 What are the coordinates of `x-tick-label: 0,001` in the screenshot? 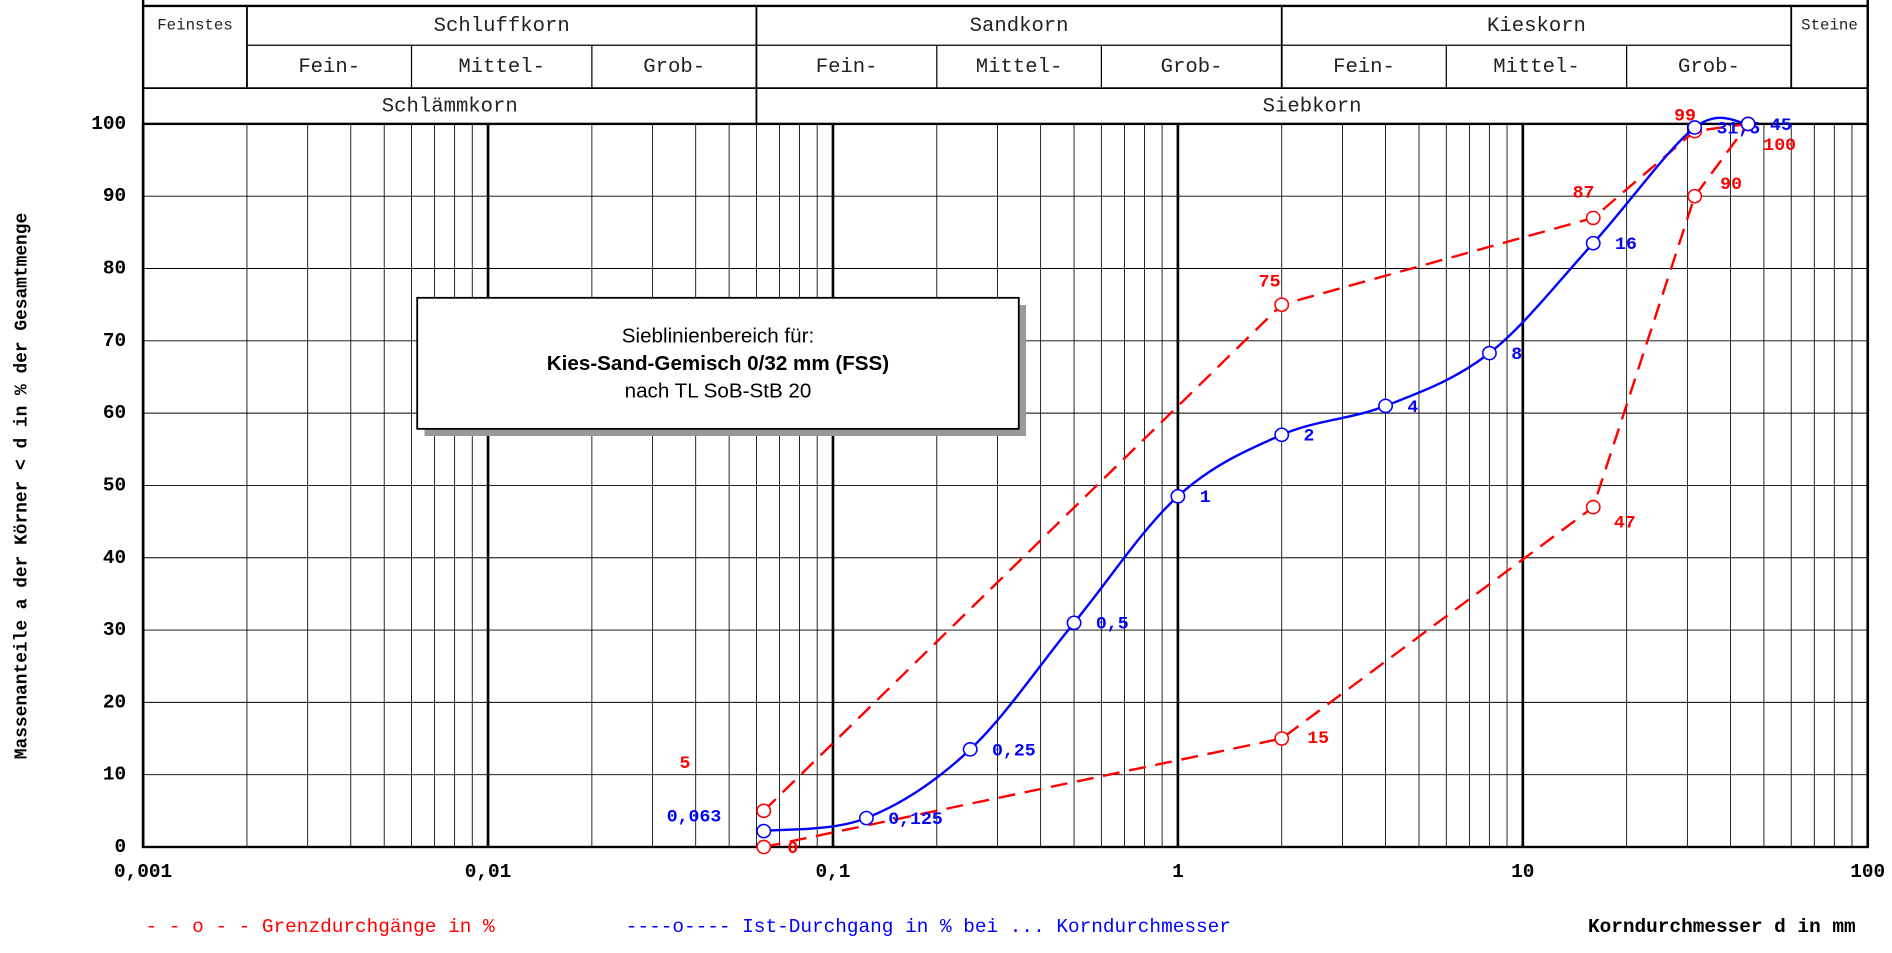 It's located at (143, 872).